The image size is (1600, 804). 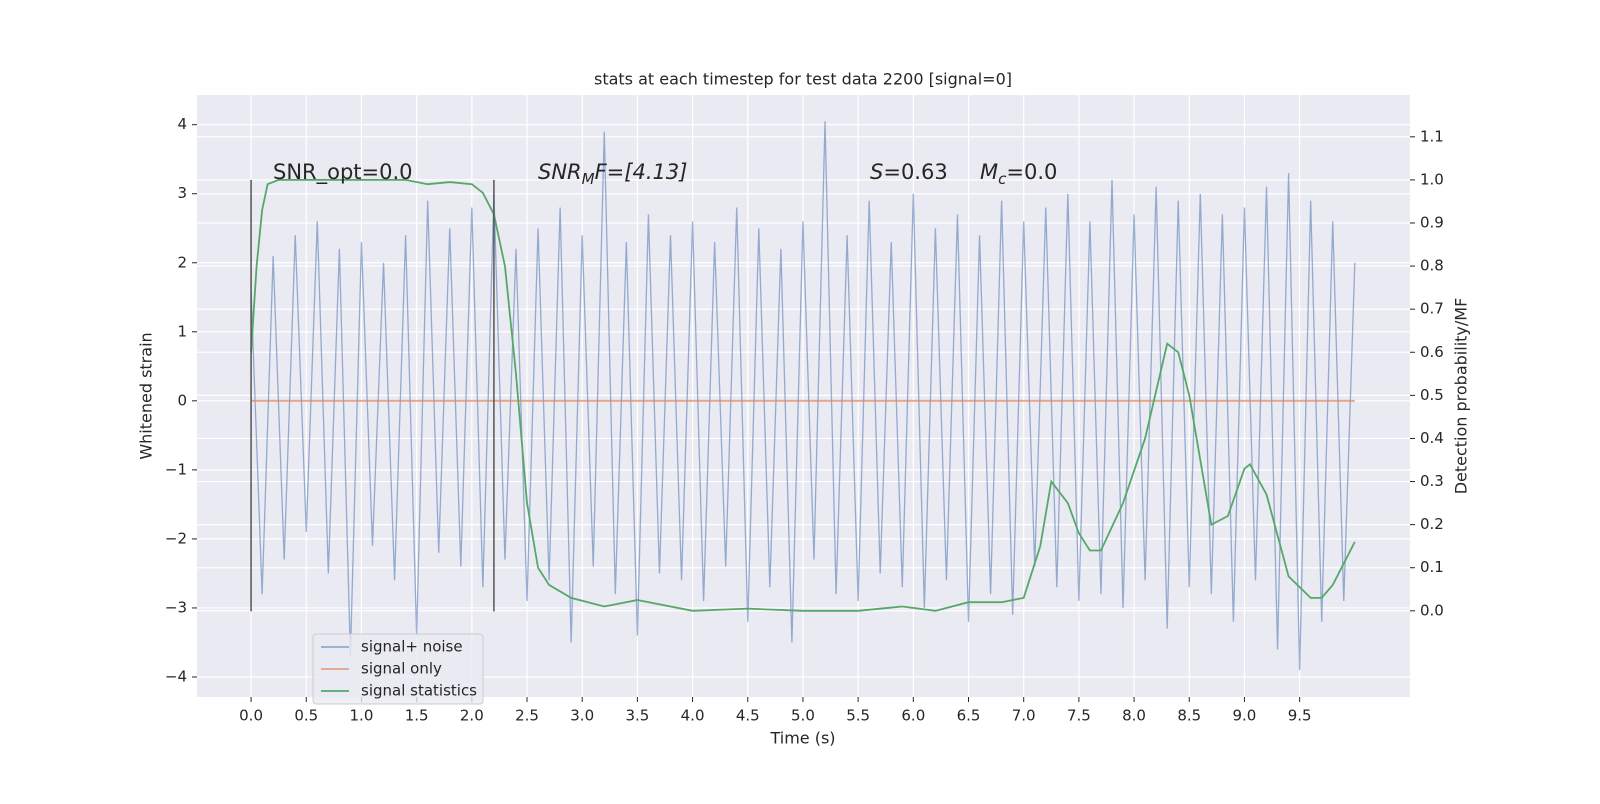 What do you see at coordinates (251, 716) in the screenshot?
I see `x-tick-label: 0.0` at bounding box center [251, 716].